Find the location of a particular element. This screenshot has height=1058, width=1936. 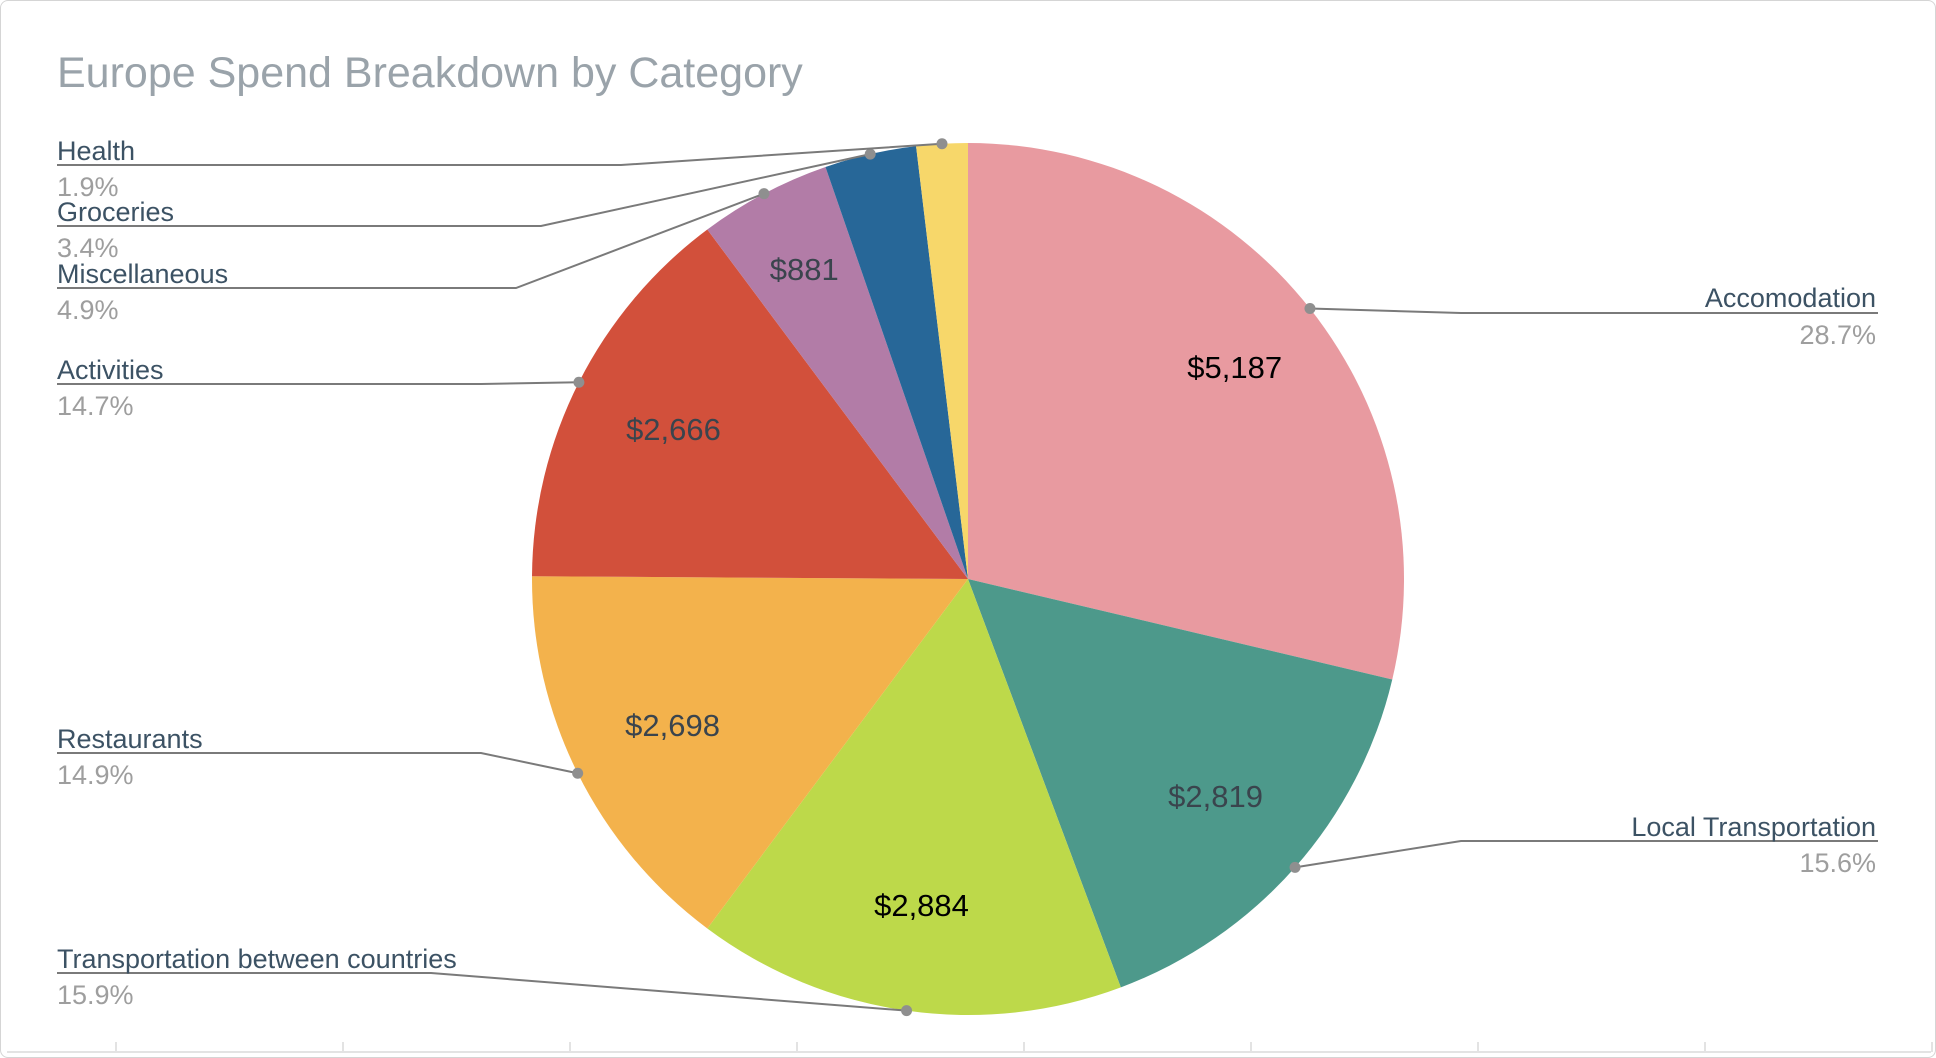

category-label: Health is located at coordinates (96, 151).